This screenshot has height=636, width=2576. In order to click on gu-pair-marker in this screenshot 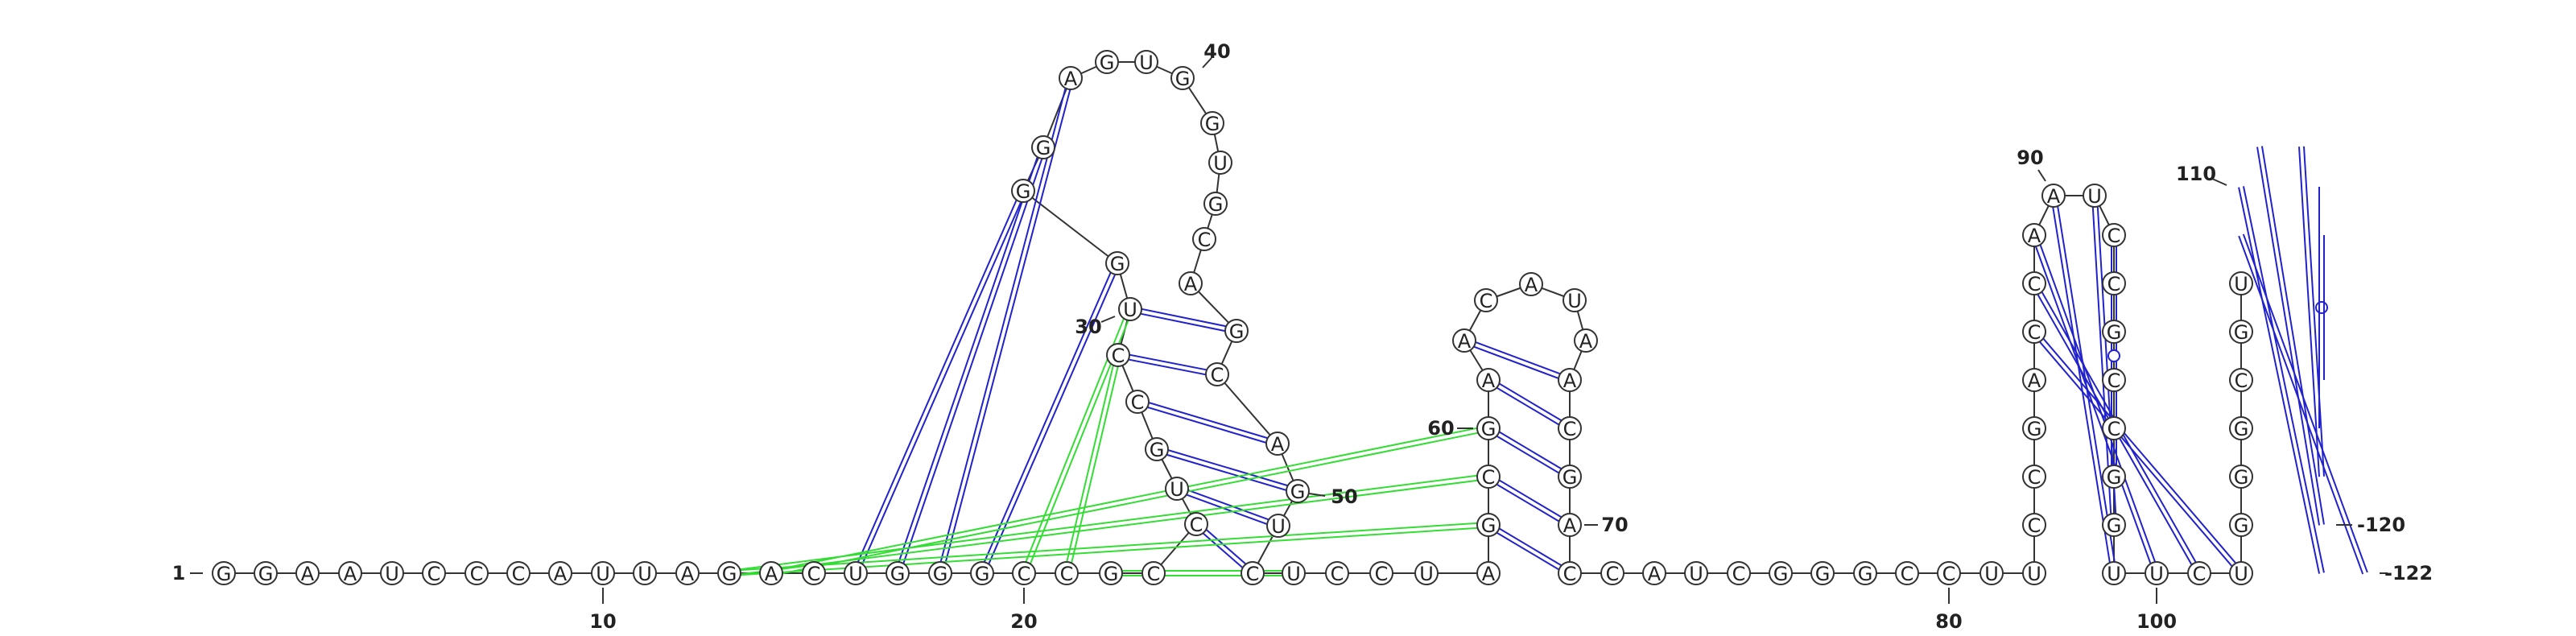, I will do `click(2321, 307)`.